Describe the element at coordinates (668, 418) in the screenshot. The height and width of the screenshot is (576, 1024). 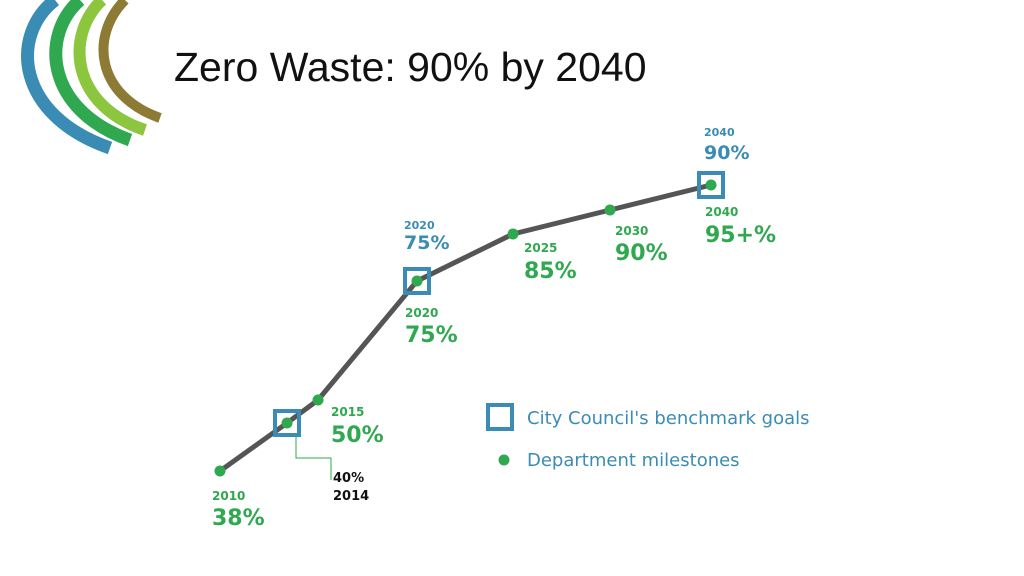
I see `legend-benchmark-label: City Council's benchmark goals` at that location.